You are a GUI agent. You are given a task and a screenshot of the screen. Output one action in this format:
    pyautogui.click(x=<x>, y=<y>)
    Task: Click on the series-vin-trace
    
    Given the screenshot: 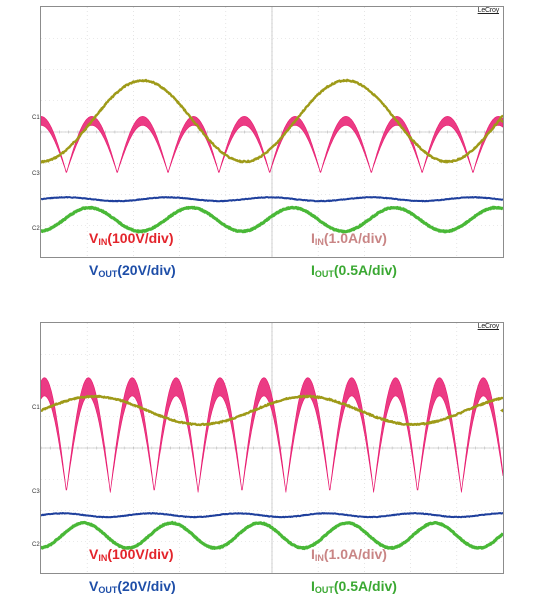 What is the action you would take?
    pyautogui.click(x=272, y=144)
    